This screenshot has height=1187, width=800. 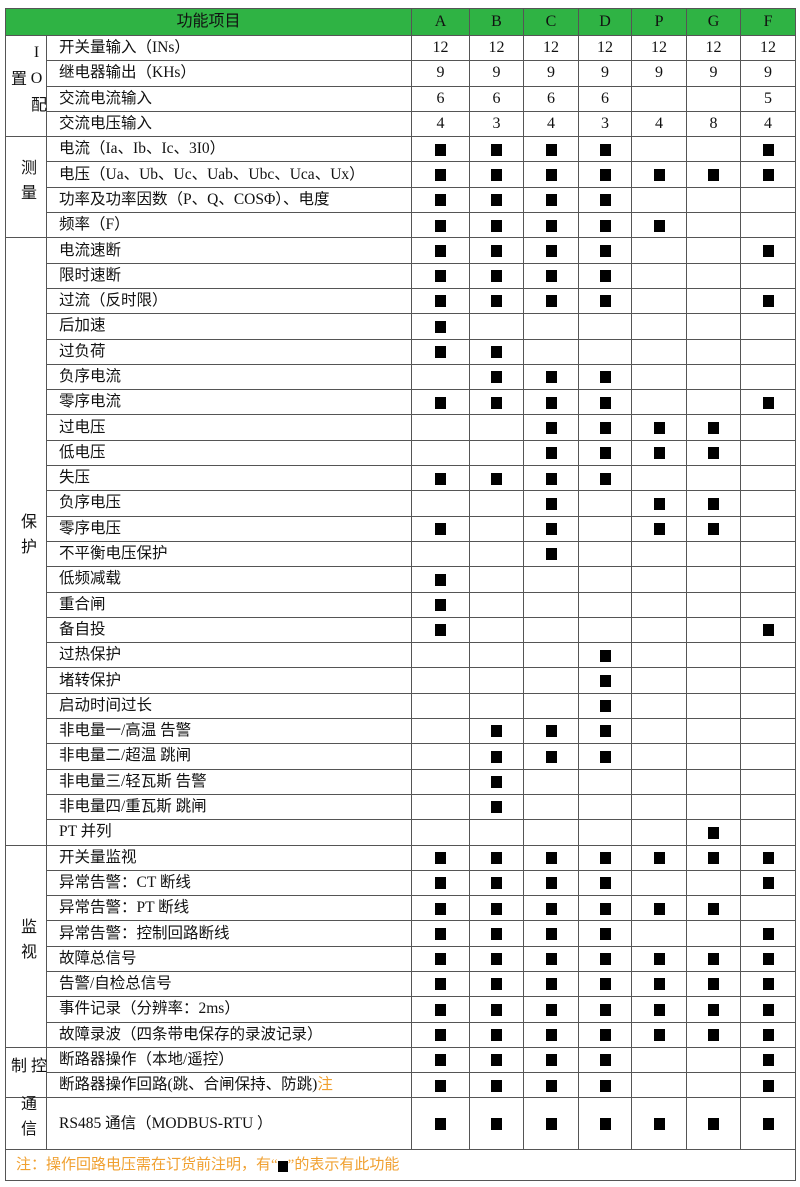 What do you see at coordinates (229, 933) in the screenshot?
I see `row-label: 异常告警：控制回路断线` at bounding box center [229, 933].